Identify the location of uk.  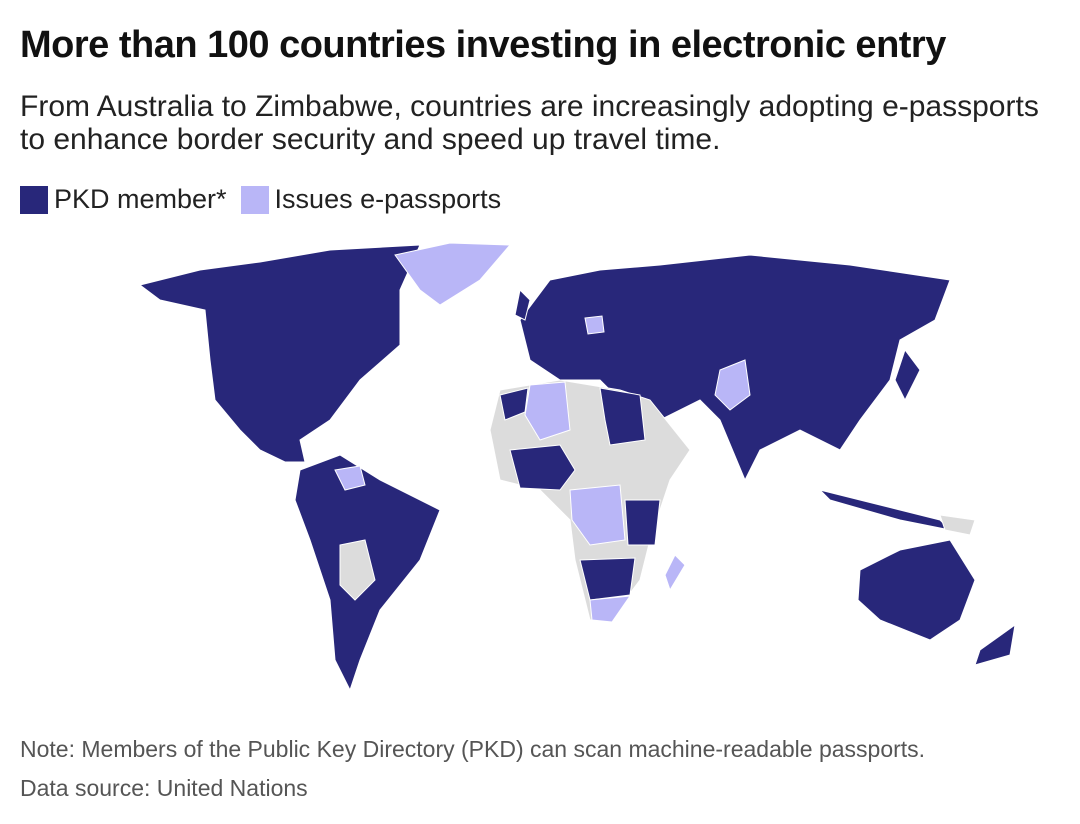
(522, 304).